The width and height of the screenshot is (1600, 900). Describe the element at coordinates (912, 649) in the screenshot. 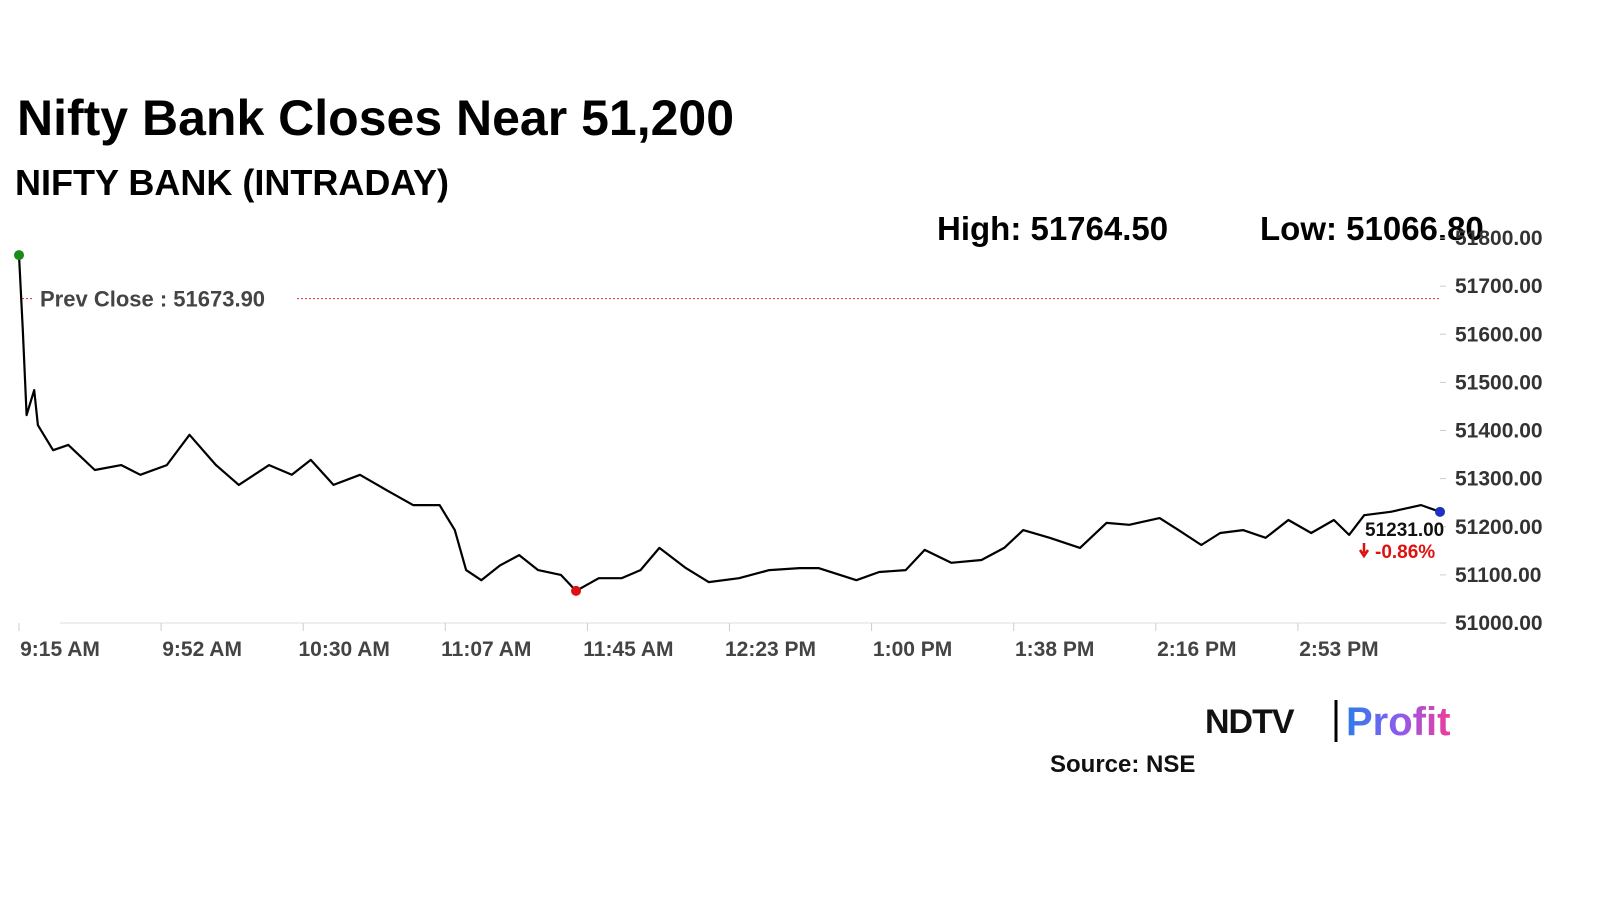

I see `x-tick-label: 1:00 PM` at that location.